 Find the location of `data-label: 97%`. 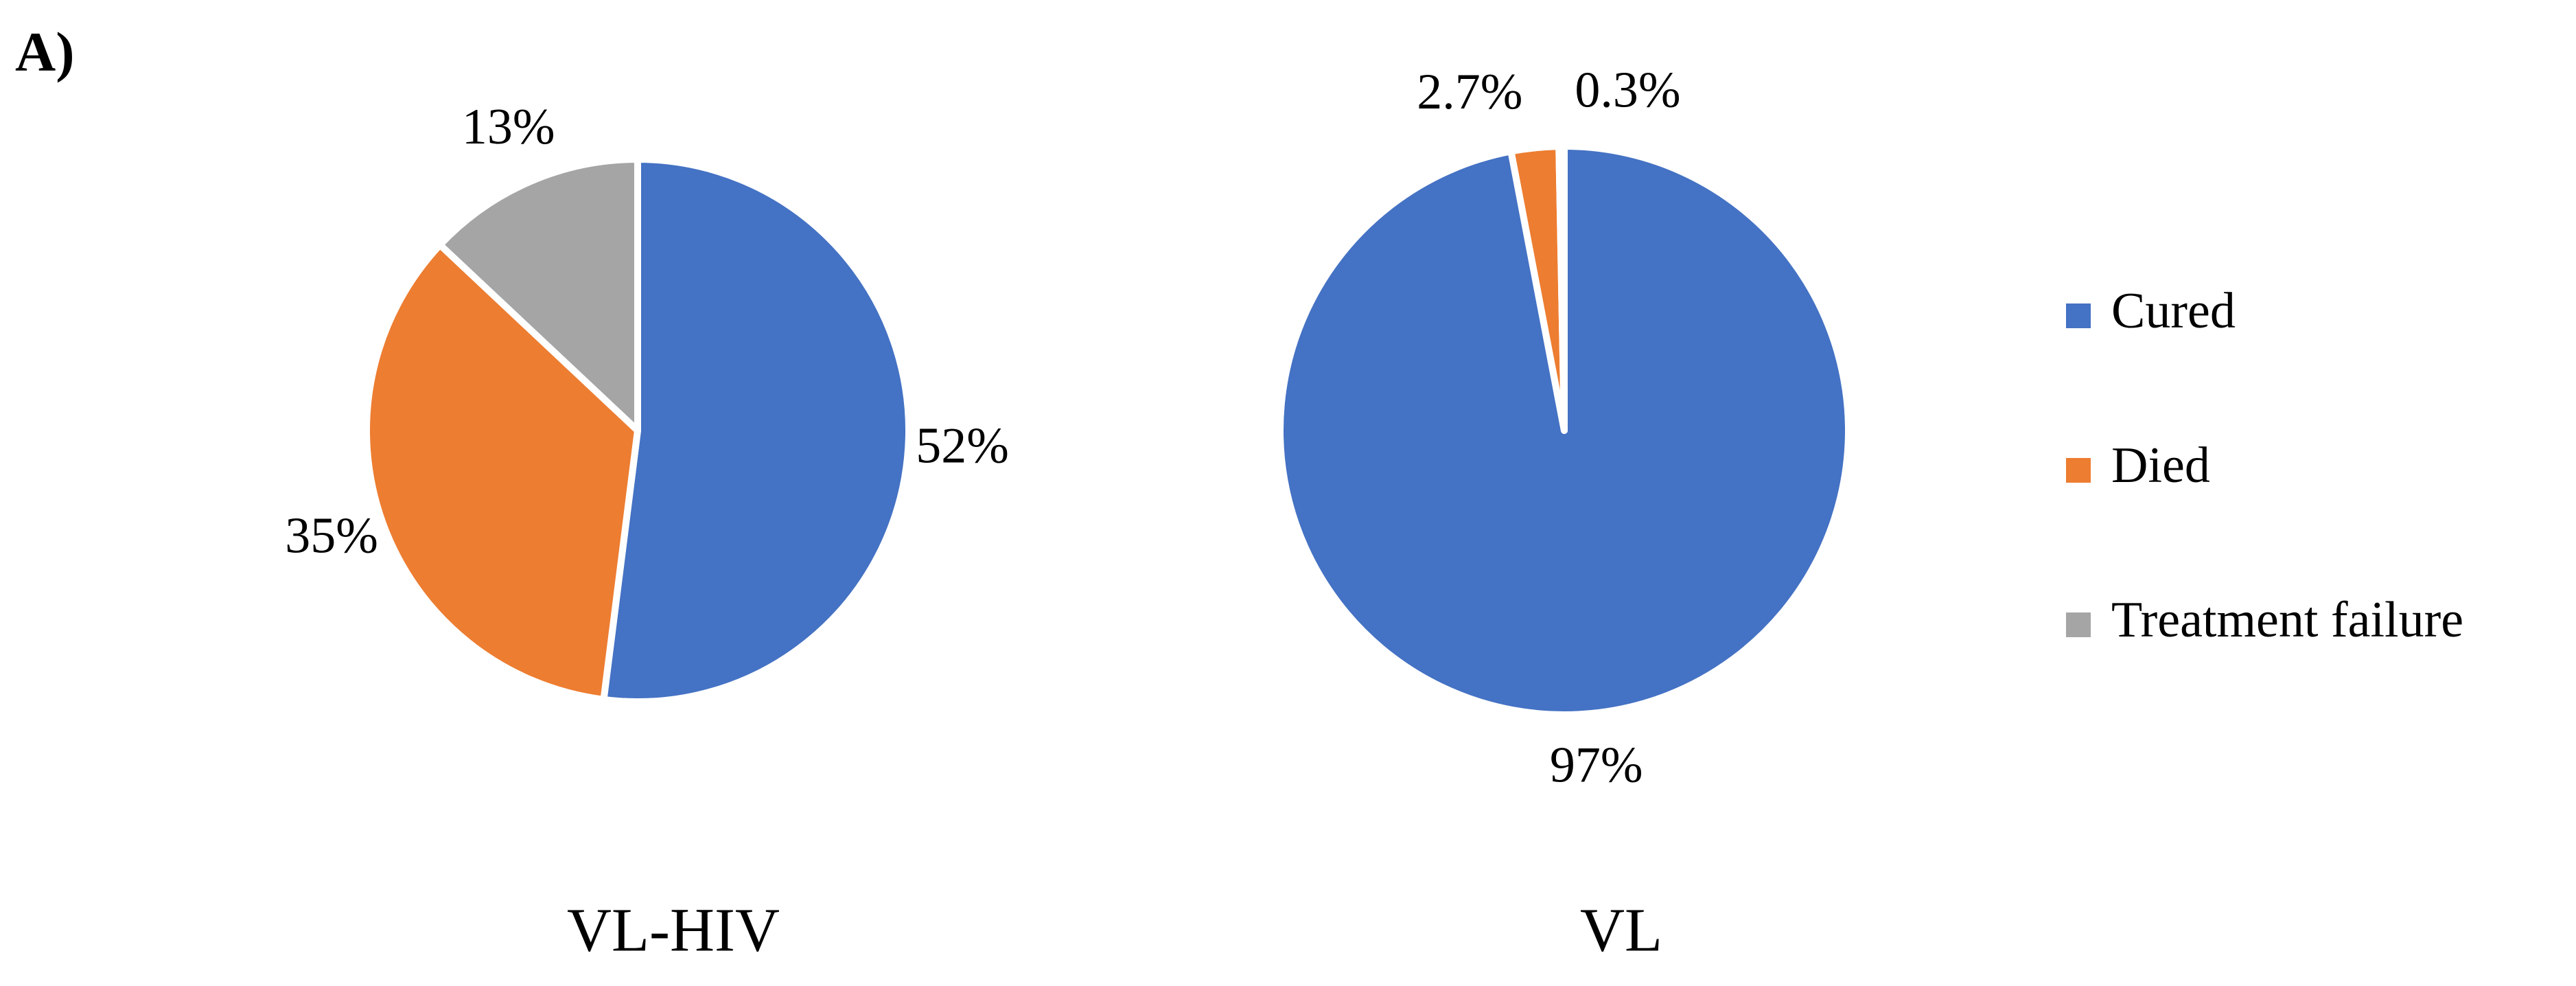

data-label: 97% is located at coordinates (1596, 765).